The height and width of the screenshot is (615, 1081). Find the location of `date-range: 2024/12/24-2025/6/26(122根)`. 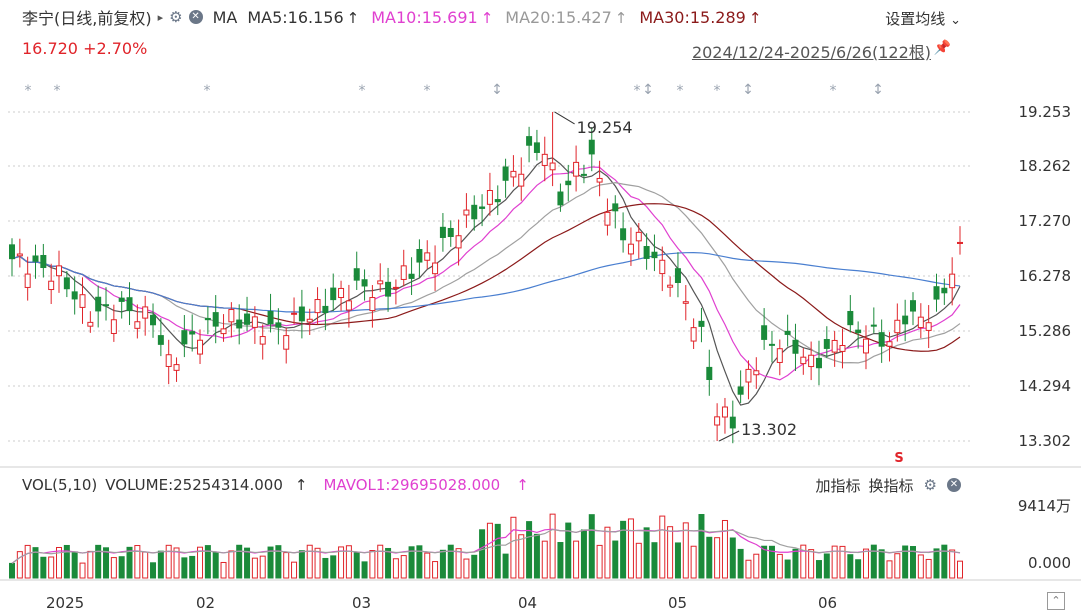

date-range: 2024/12/24-2025/6/26(122根) is located at coordinates (811, 52).